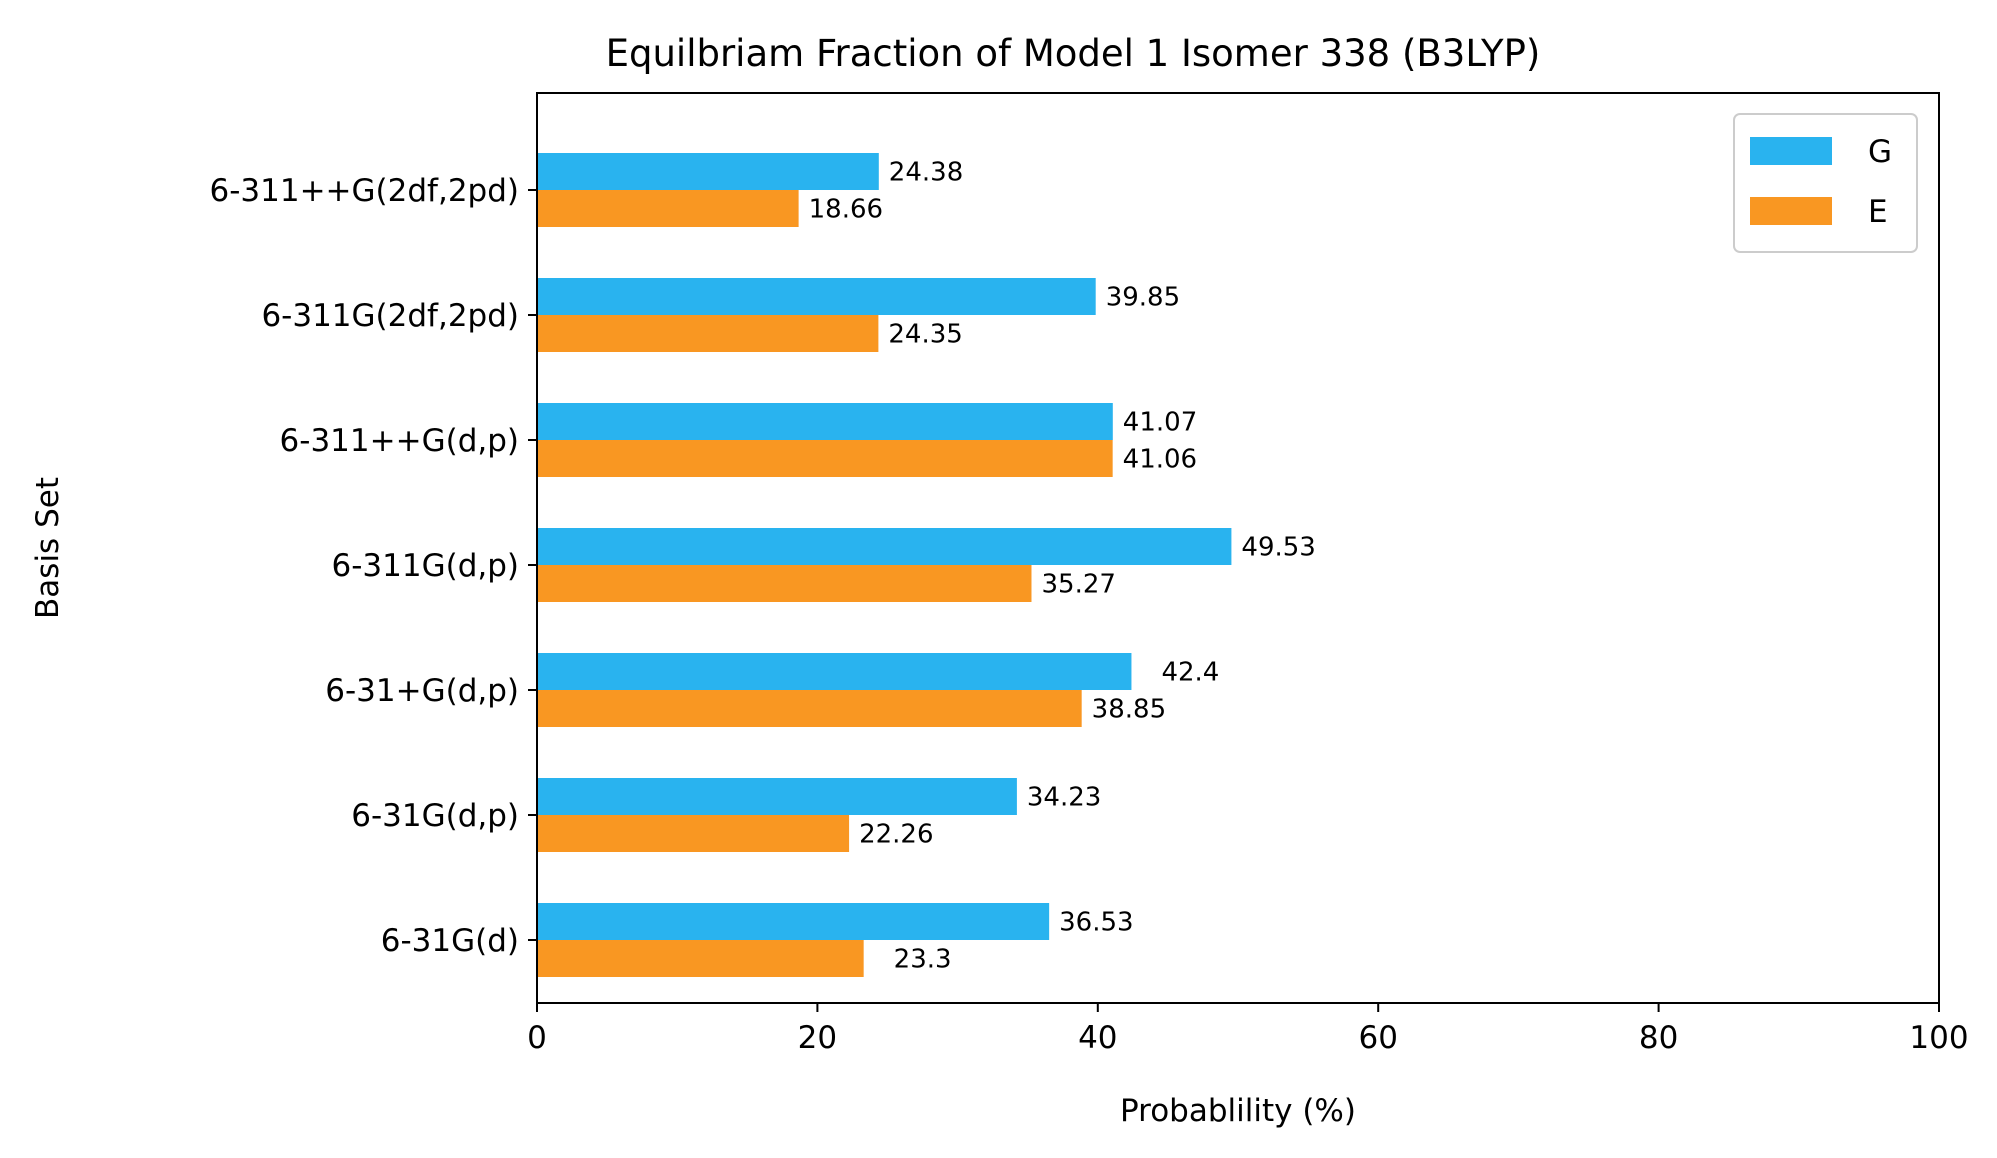  Describe the element at coordinates (896, 835) in the screenshot. I see `value-label-e: 22.26` at that location.